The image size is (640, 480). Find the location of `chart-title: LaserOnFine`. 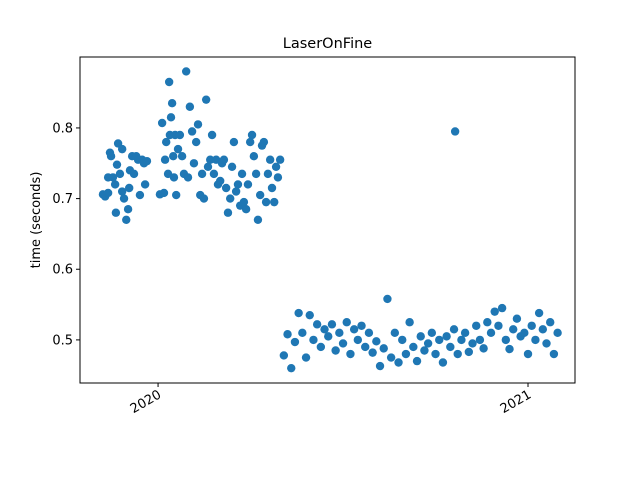

chart-title: LaserOnFine is located at coordinates (328, 44).